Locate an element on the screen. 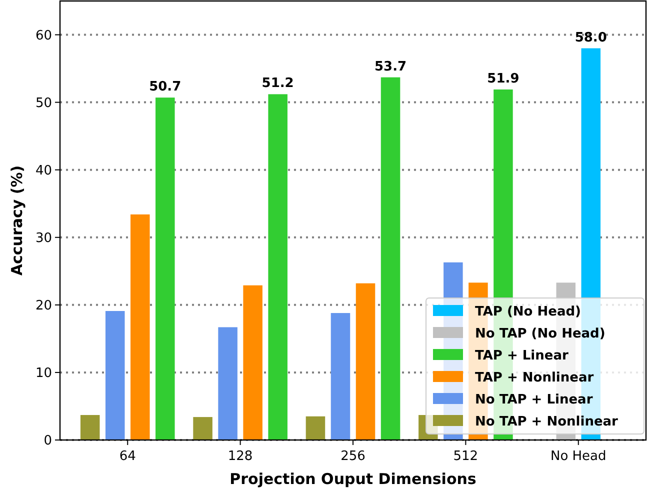 The image size is (648, 499). x-tick-label: No Head is located at coordinates (578, 456).